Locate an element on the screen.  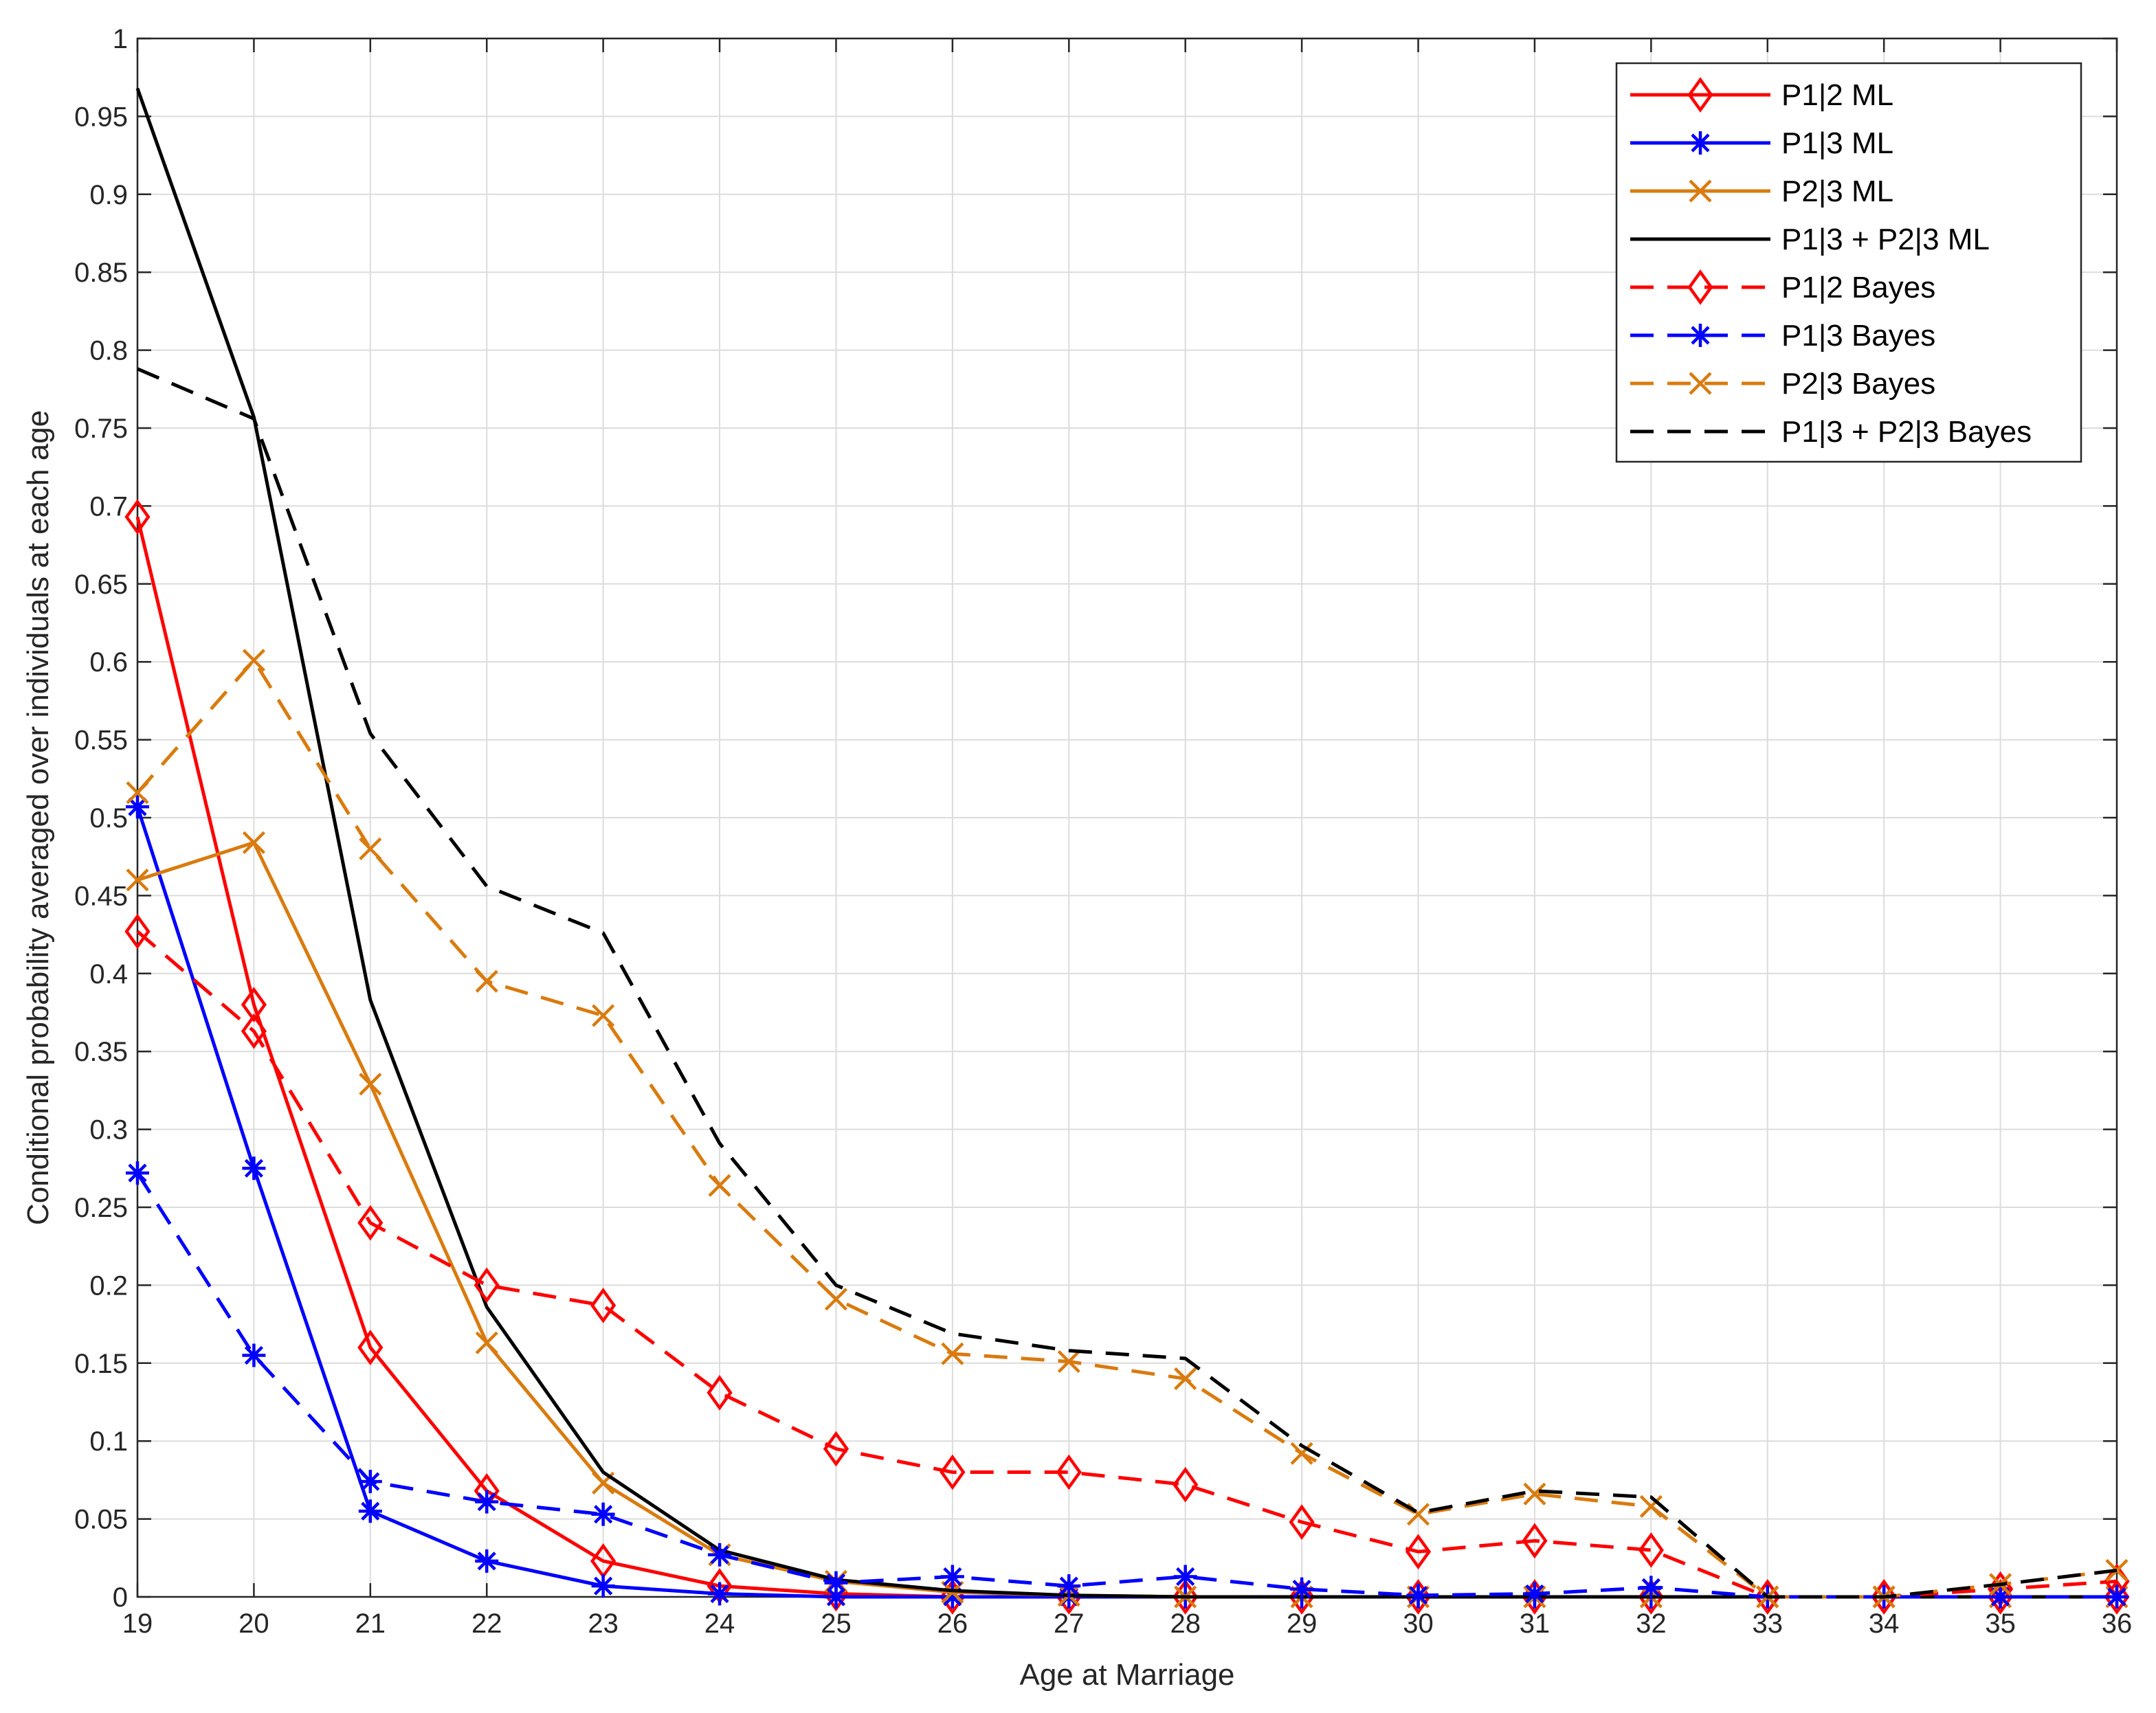
legend-label: P1|2 ML is located at coordinates (1837, 95).